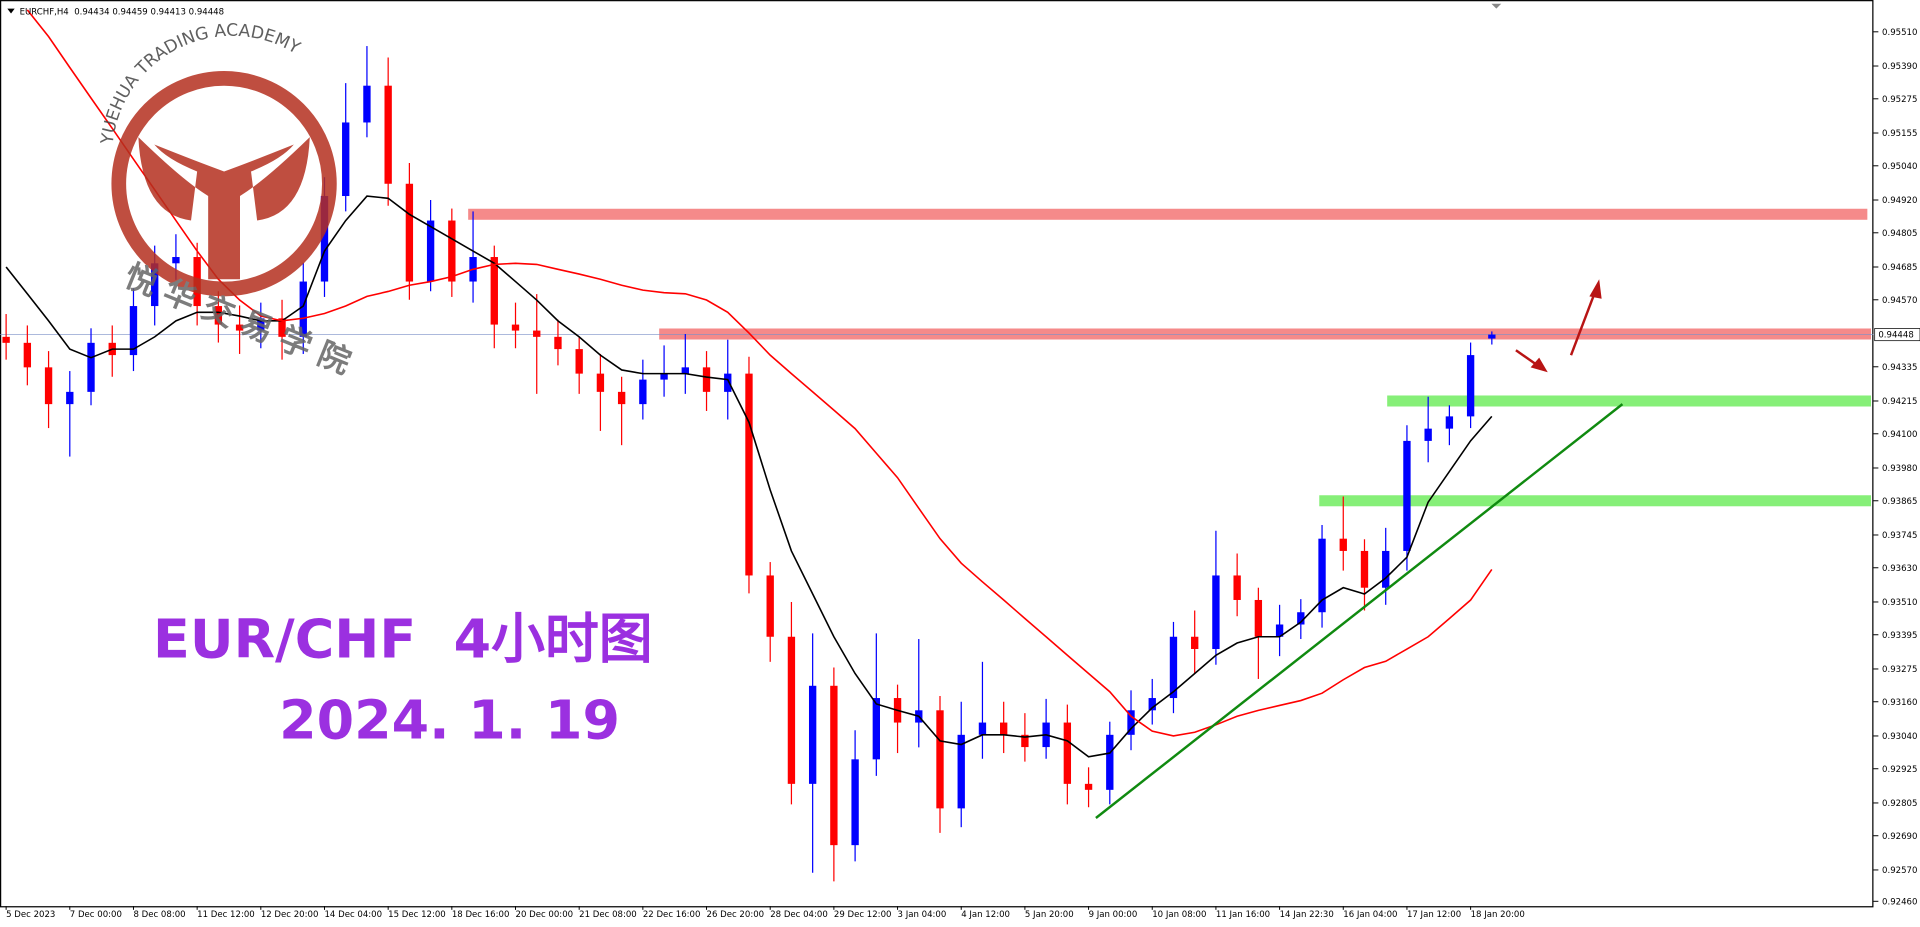 The height and width of the screenshot is (927, 1920). Describe the element at coordinates (1179, 915) in the screenshot. I see `x-tick-label: 10 Jan 08:00` at that location.